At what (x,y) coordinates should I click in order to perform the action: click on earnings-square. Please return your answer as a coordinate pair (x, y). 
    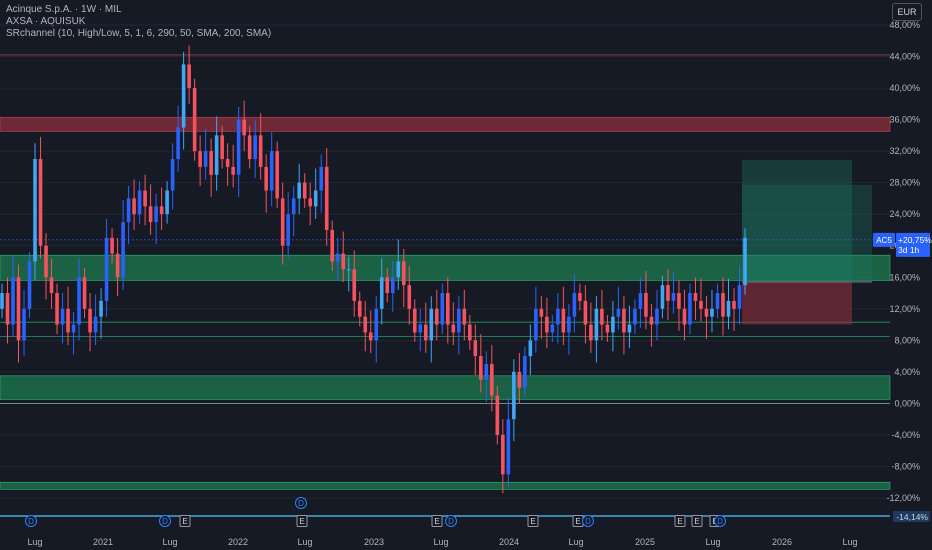
    Looking at the image, I should click on (533, 521).